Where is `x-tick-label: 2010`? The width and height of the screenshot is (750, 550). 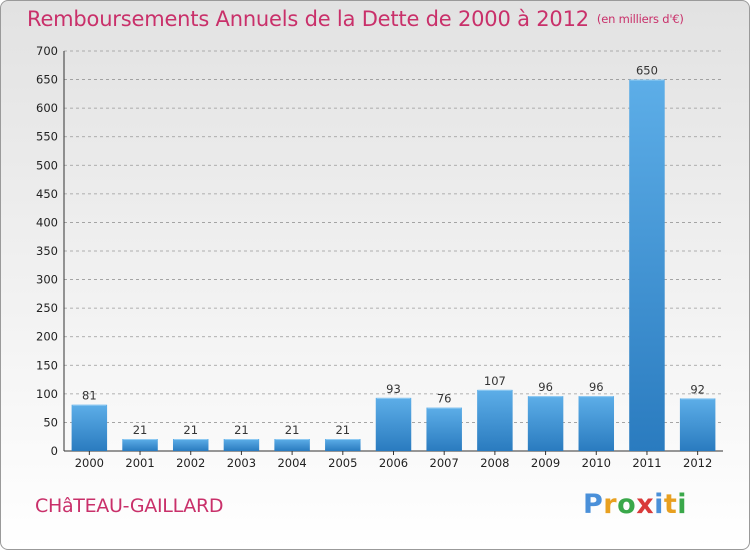
x-tick-label: 2010 is located at coordinates (596, 463).